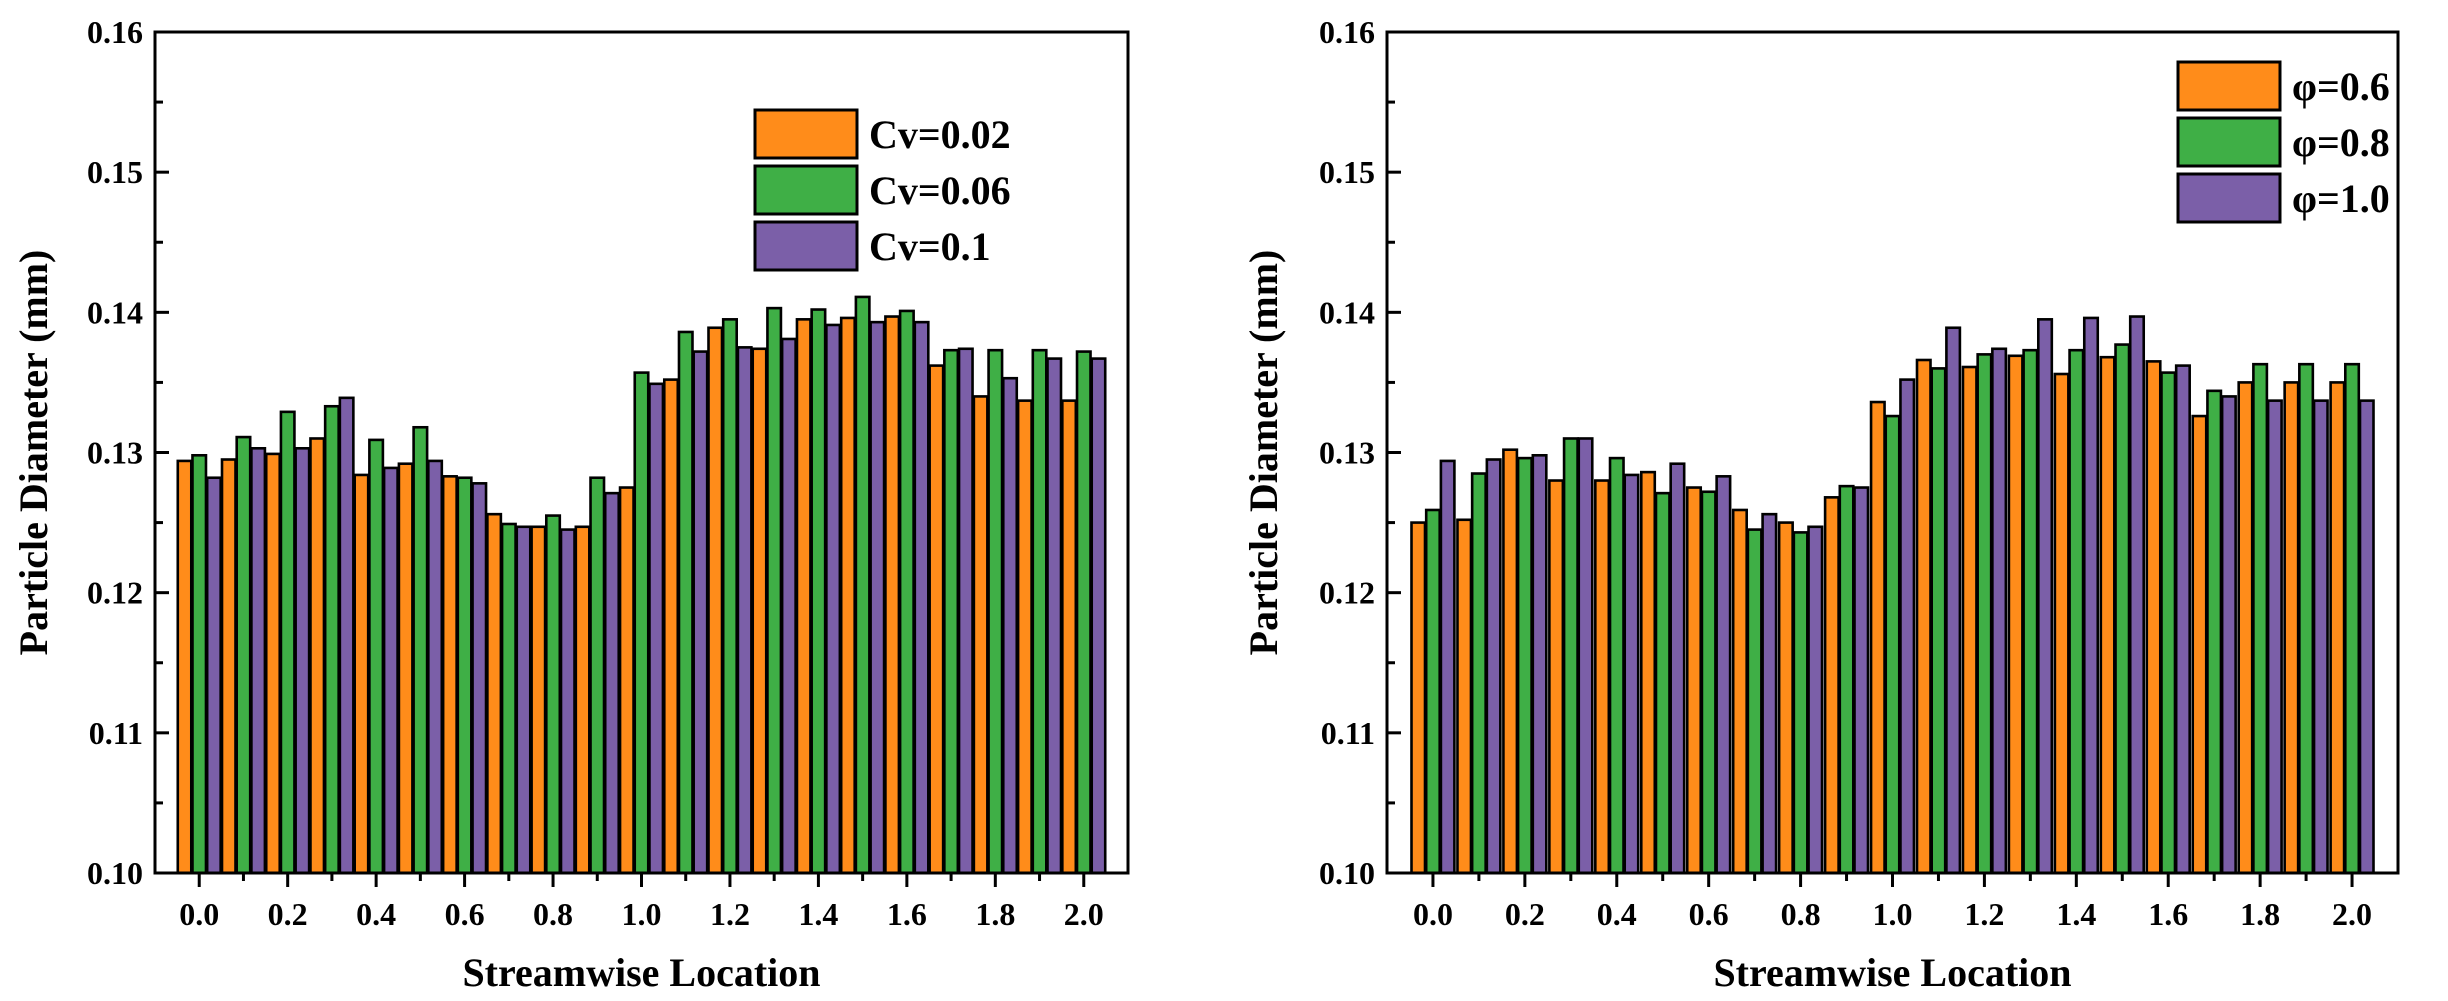  Describe the element at coordinates (243, 655) in the screenshot. I see `bar-2-0.1` at that location.